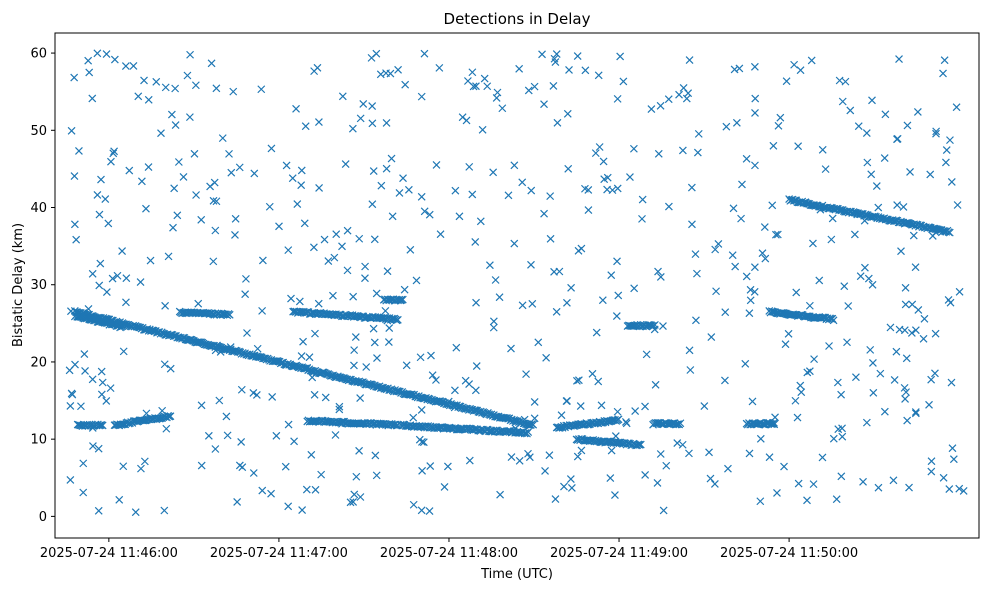 The image size is (989, 590). I want to click on x-tick-label: 2025-07-24 11:50:00, so click(789, 553).